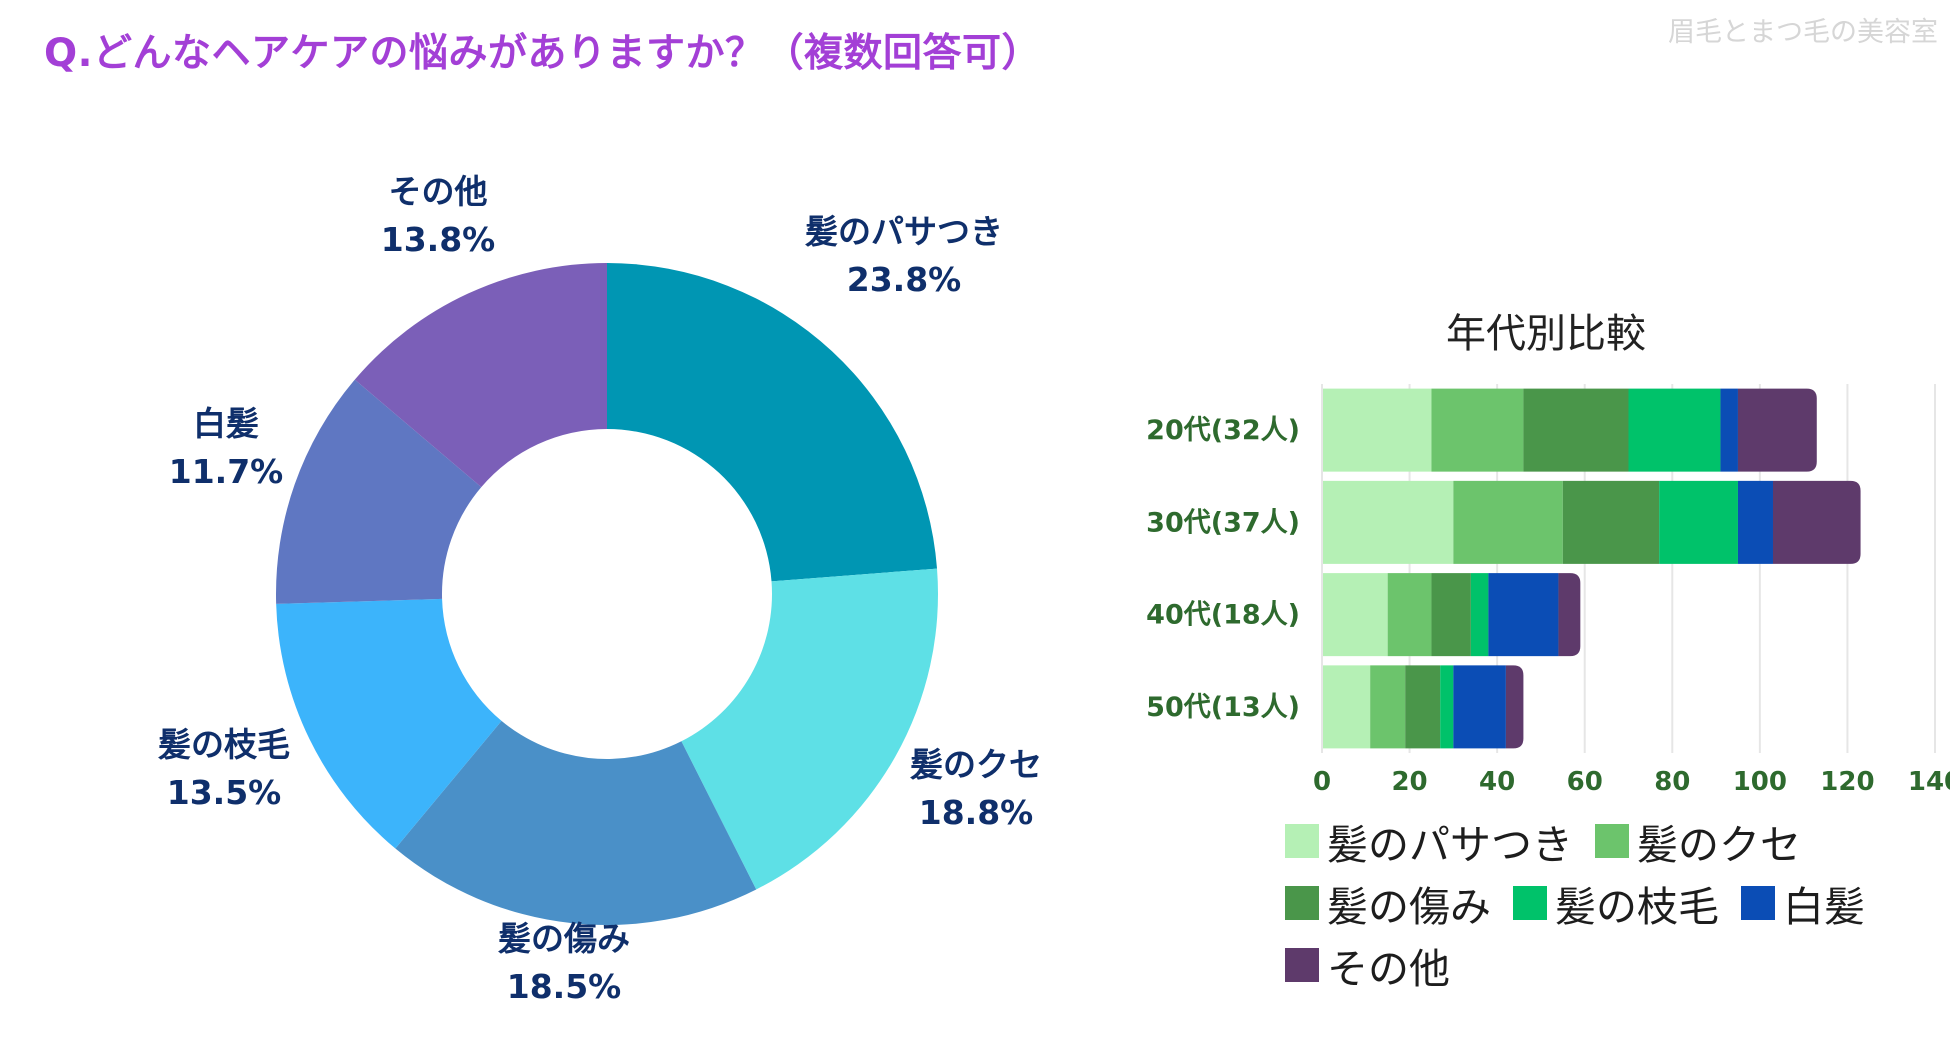  Describe the element at coordinates (224, 744) in the screenshot. I see `slice-label: 髪の枝毛` at that location.